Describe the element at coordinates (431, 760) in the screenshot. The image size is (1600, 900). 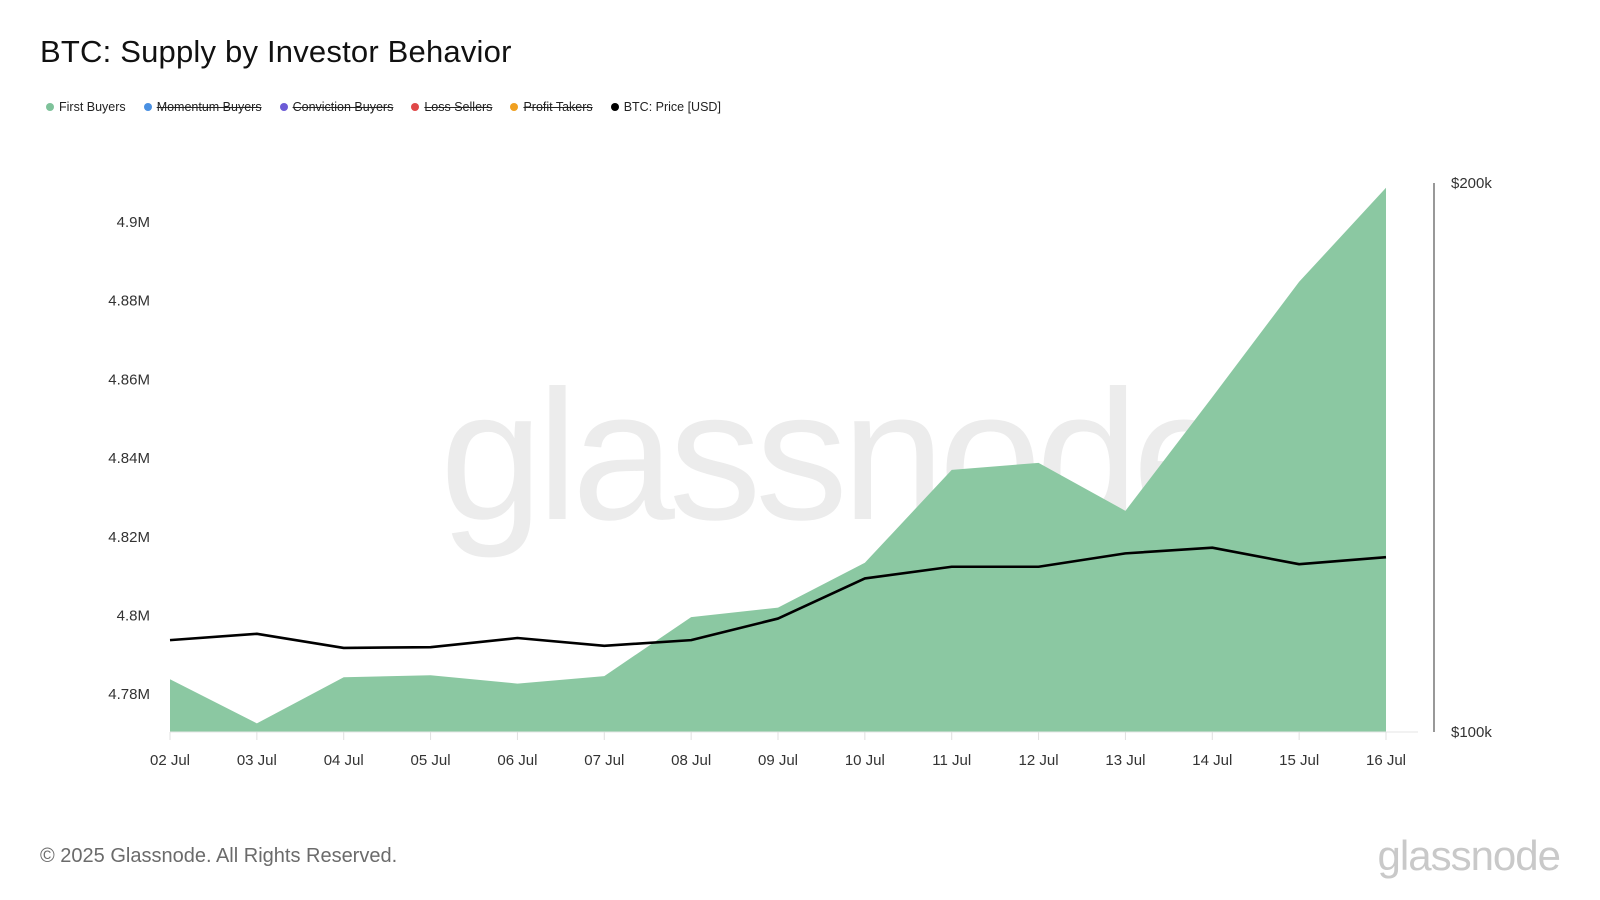
I see `x-tick-label: 05 Jul` at that location.